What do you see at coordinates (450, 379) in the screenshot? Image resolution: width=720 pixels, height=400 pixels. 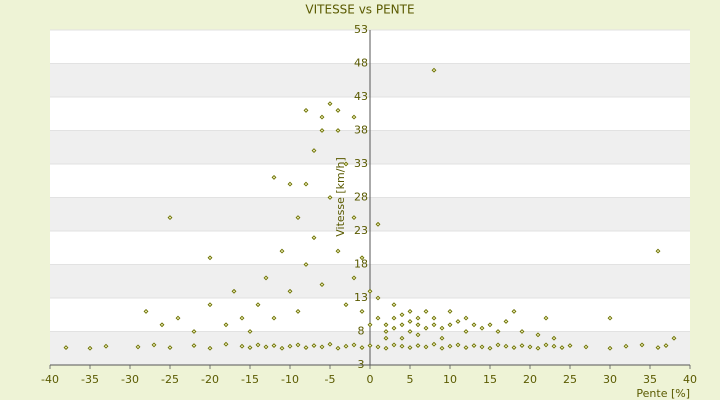 I see `x-tick-label: 10` at bounding box center [450, 379].